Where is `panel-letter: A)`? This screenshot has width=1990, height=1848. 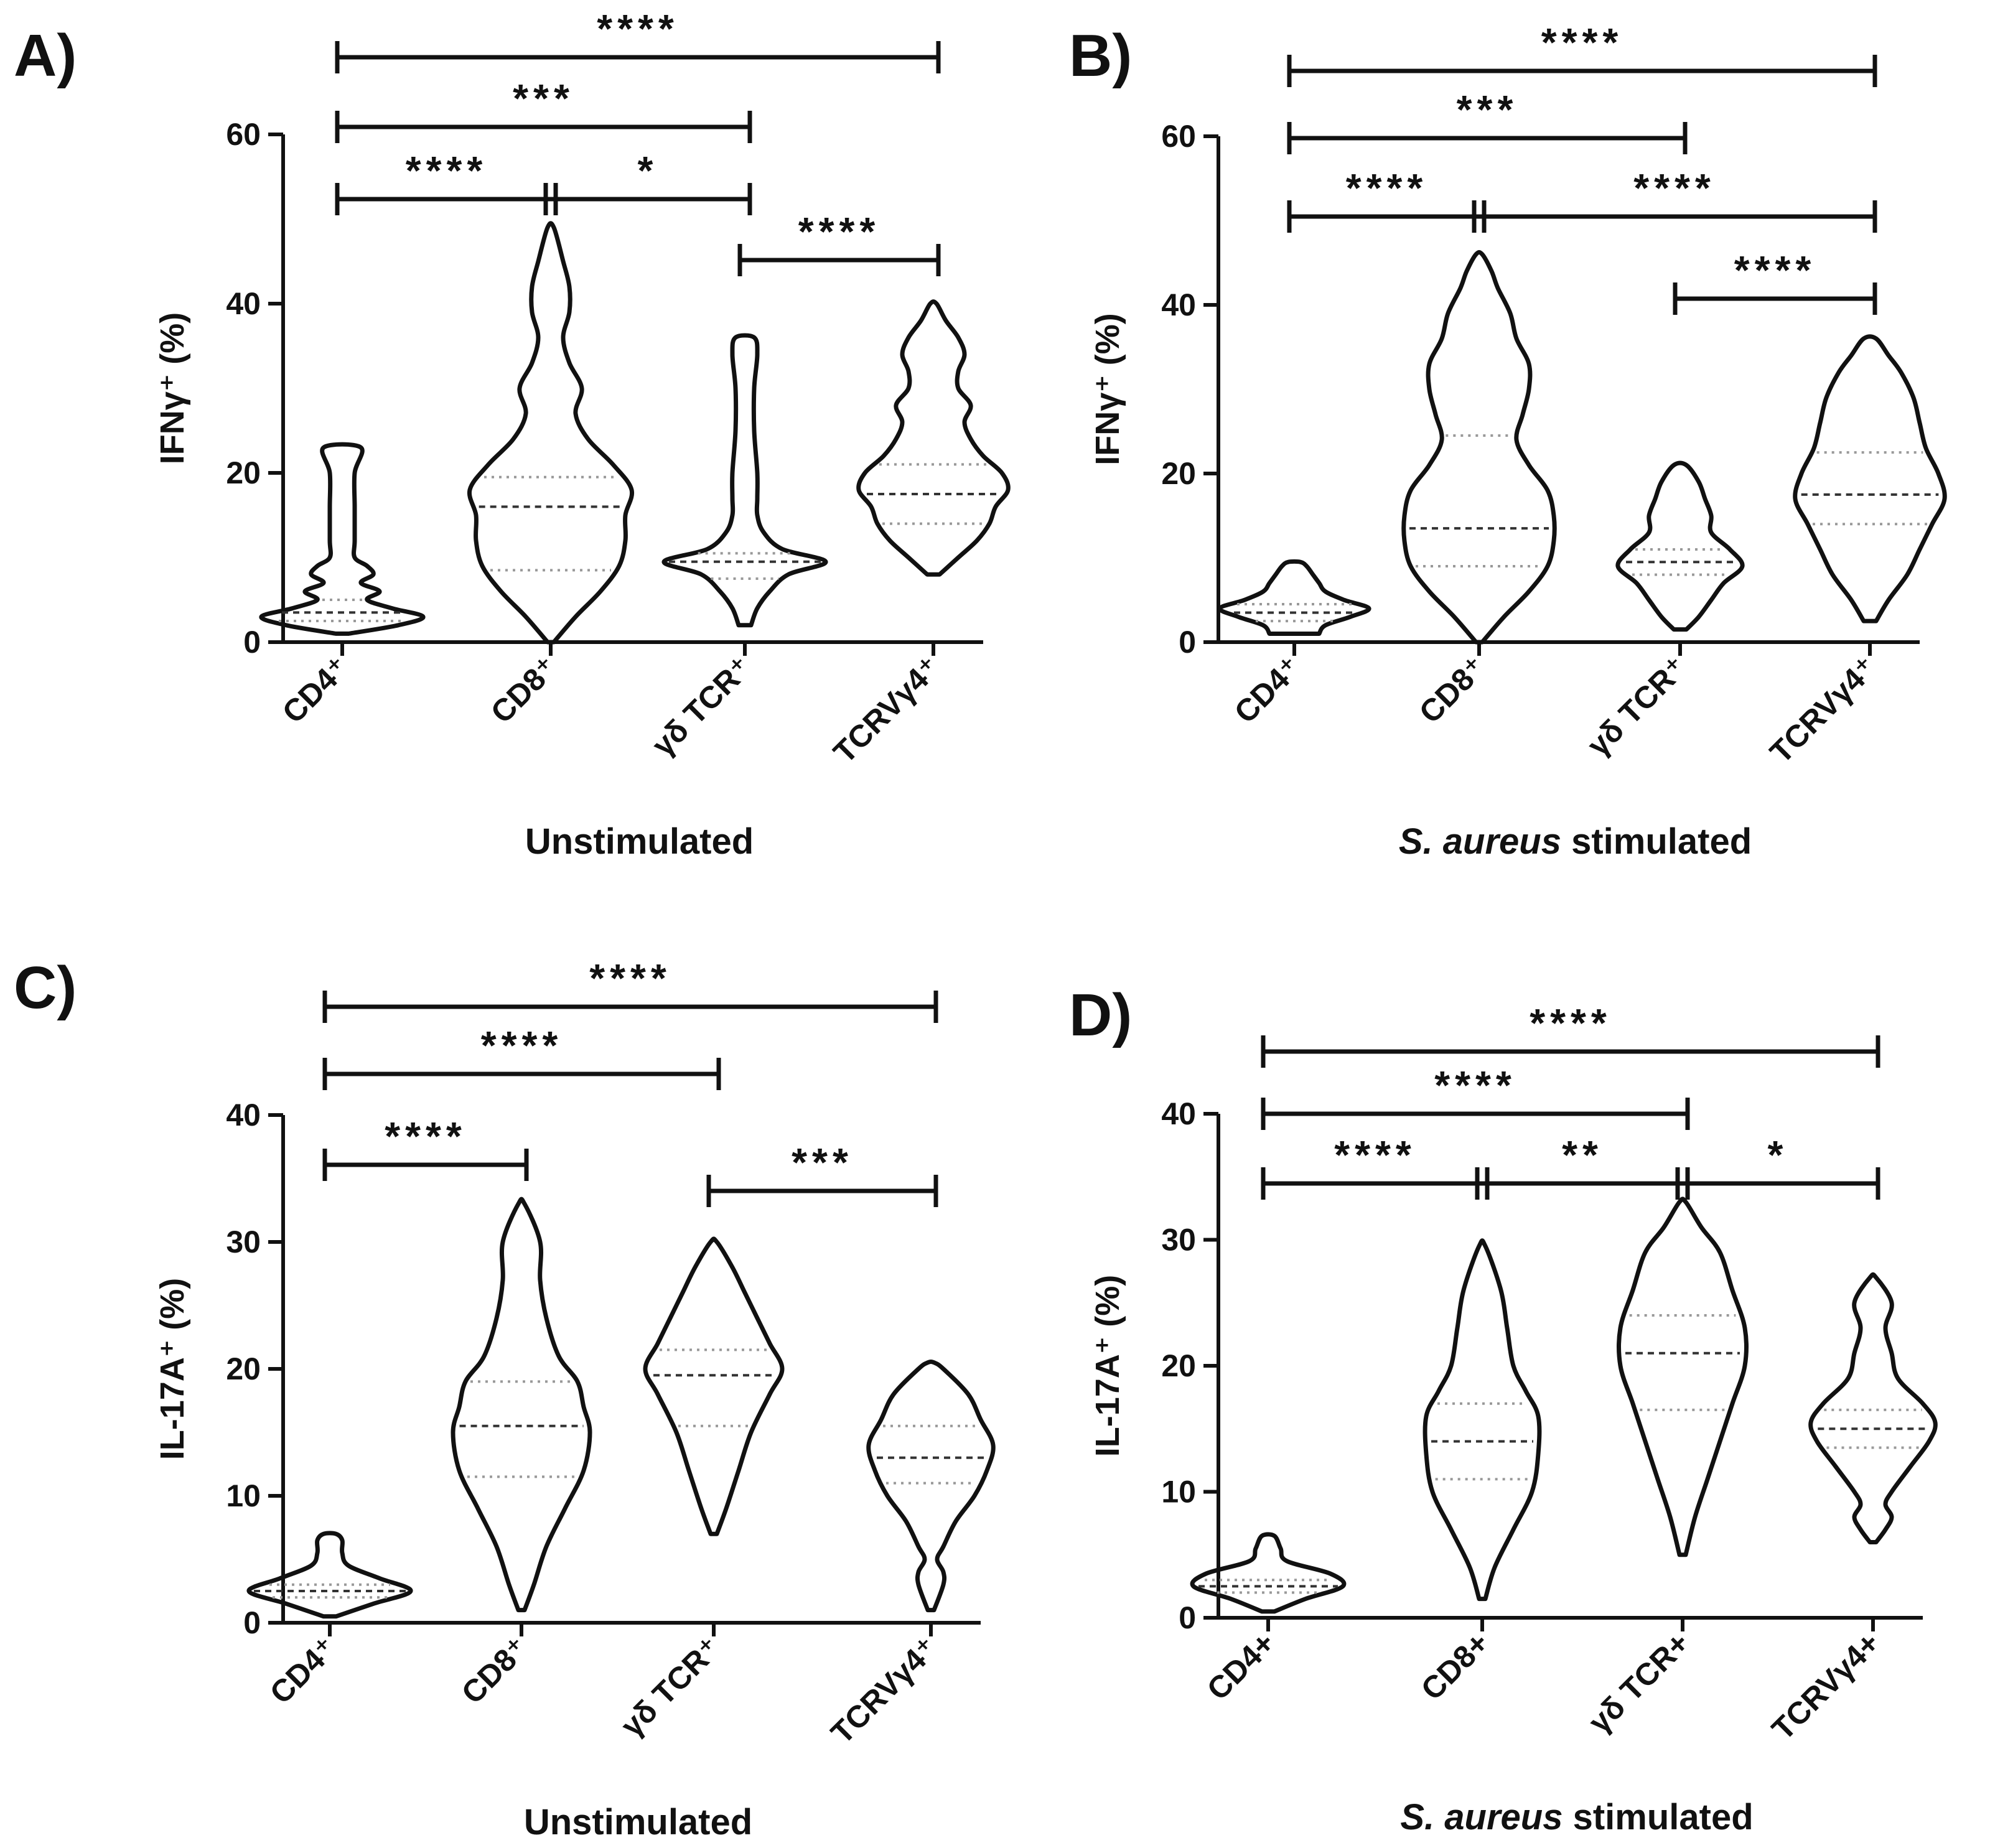
panel-letter: A) is located at coordinates (45, 55).